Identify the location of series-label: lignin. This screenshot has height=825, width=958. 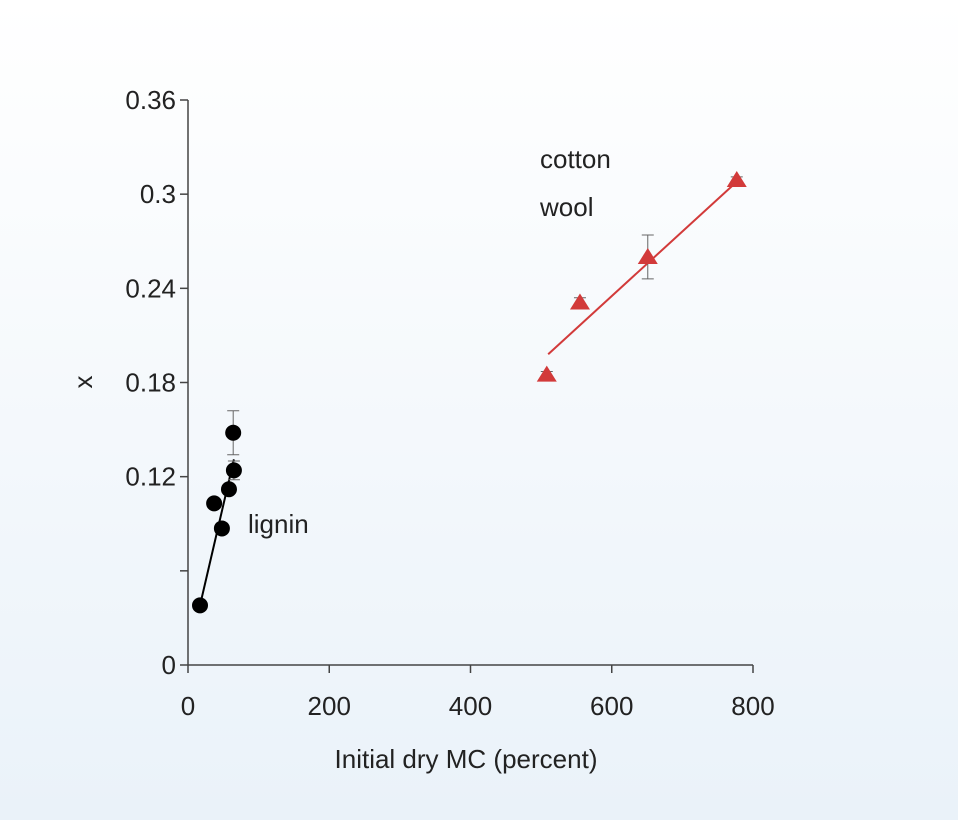
(278, 524).